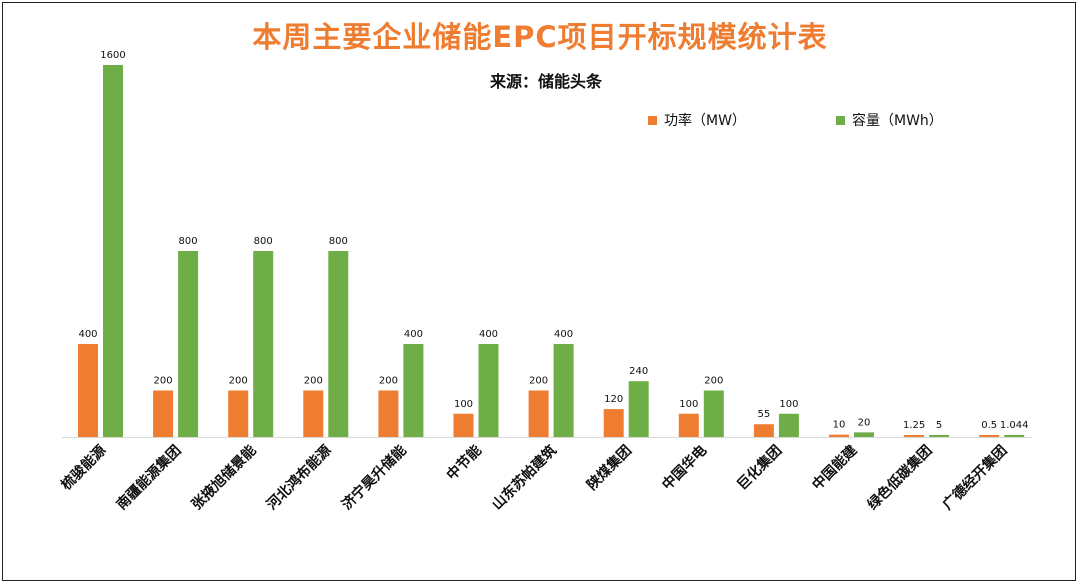 The height and width of the screenshot is (585, 1080). What do you see at coordinates (388, 381) in the screenshot?
I see `value-label-power-4: 200` at bounding box center [388, 381].